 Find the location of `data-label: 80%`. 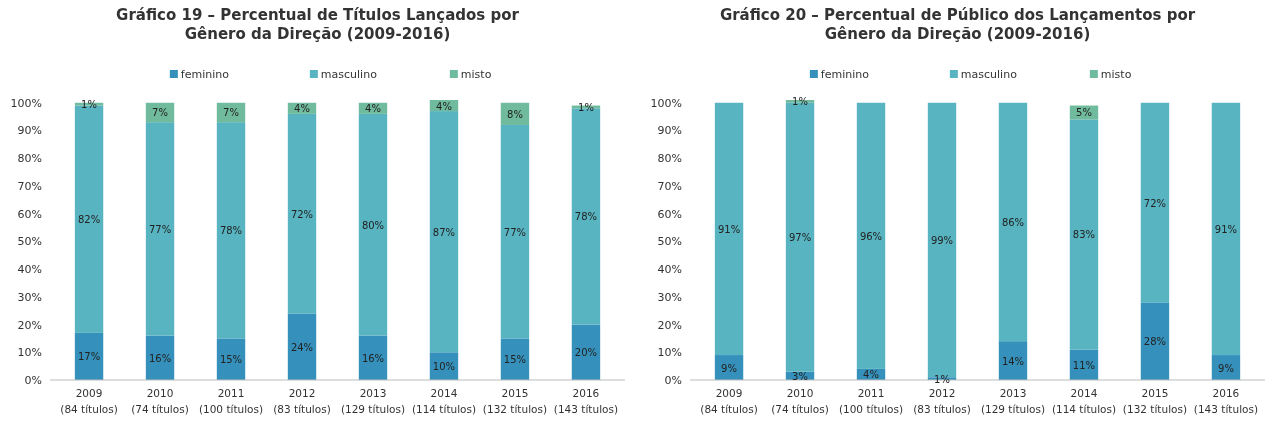

data-label: 80% is located at coordinates (373, 225).